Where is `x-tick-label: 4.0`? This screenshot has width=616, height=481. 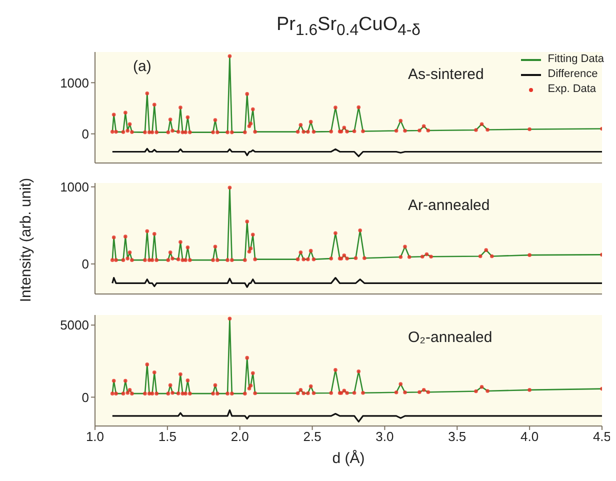
x-tick-label: 4.0 is located at coordinates (529, 436).